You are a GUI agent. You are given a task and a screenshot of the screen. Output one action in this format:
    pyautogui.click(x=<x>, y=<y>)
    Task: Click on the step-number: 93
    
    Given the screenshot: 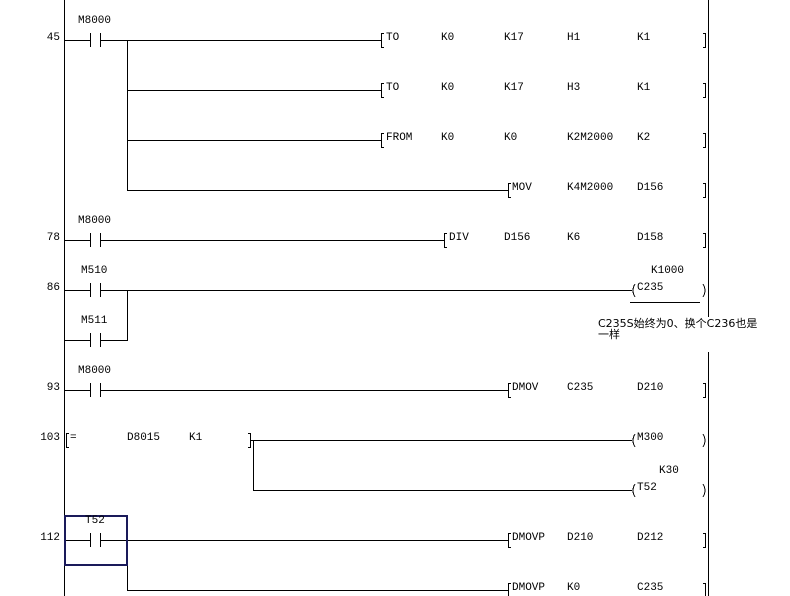 What is the action you would take?
    pyautogui.click(x=53, y=388)
    